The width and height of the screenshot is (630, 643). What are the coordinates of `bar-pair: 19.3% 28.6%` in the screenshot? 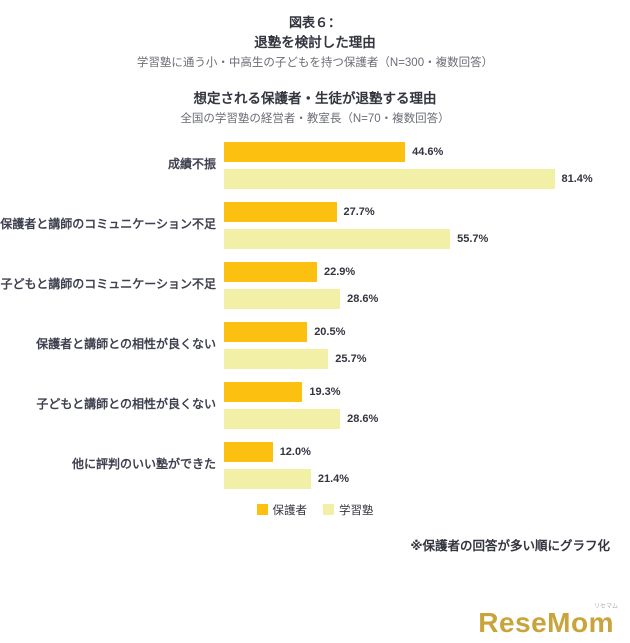 It's located at (427, 405).